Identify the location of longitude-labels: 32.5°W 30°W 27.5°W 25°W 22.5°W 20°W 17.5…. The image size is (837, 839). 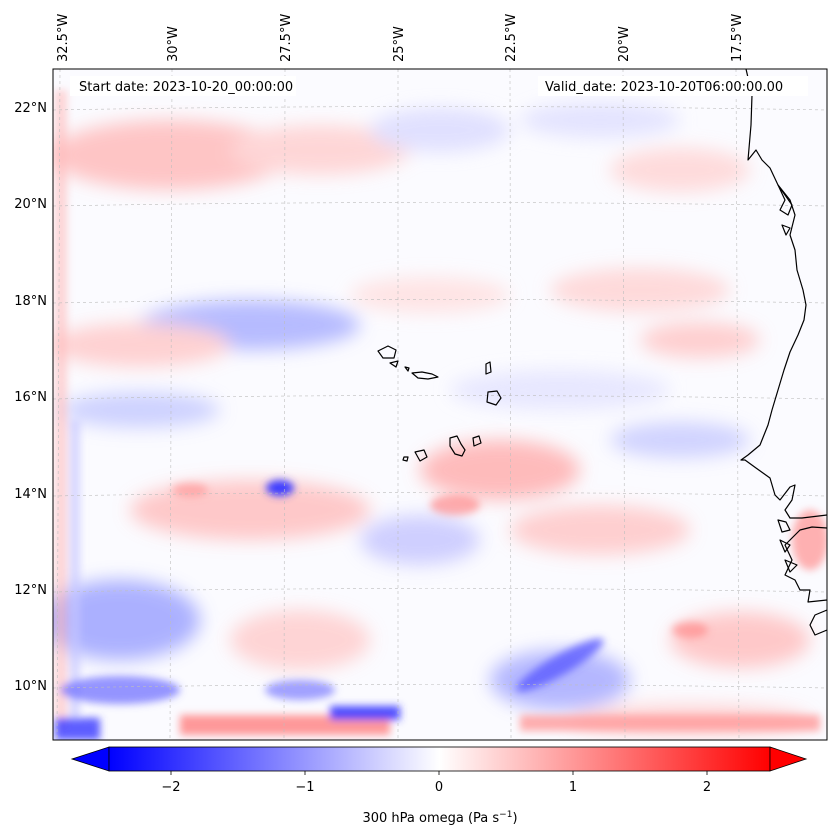
(400, 38).